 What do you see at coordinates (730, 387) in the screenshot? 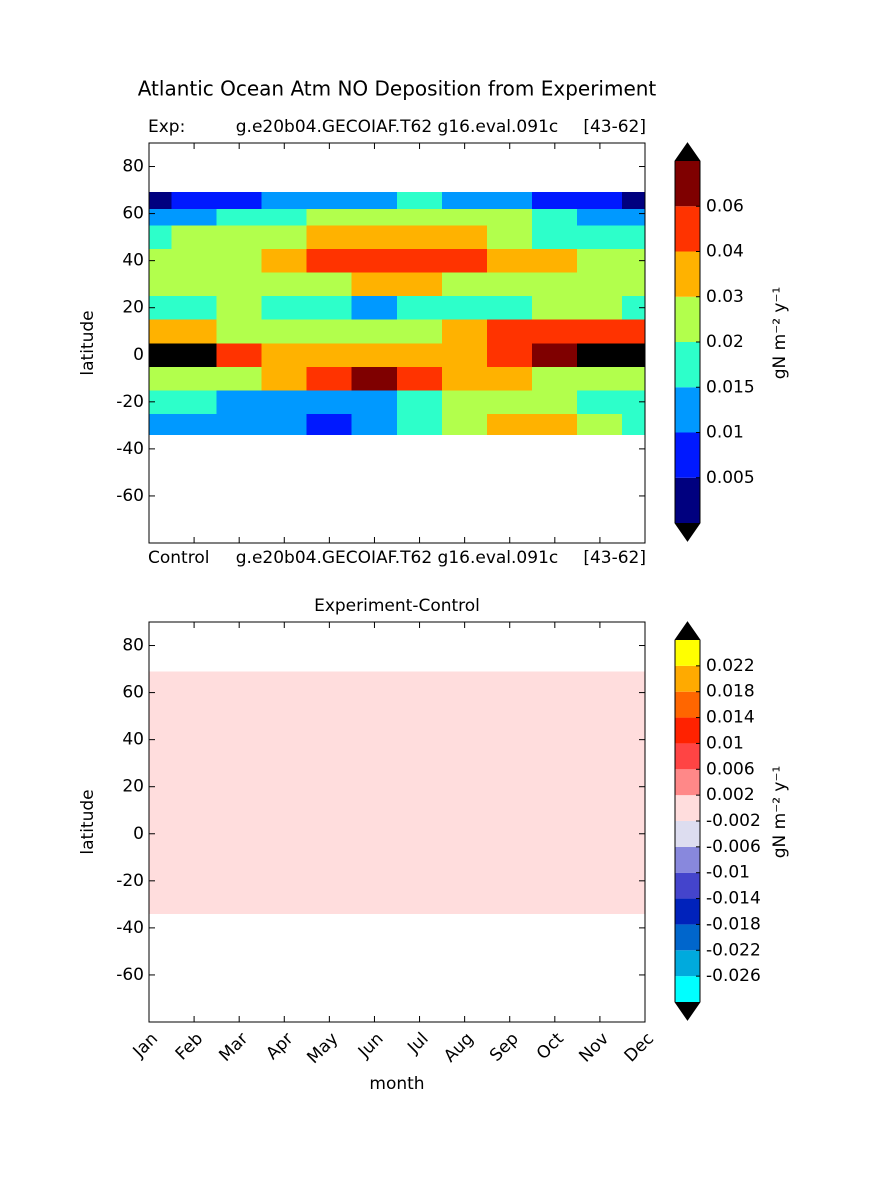
I see `colorbar-tick-label: 0.015` at bounding box center [730, 387].